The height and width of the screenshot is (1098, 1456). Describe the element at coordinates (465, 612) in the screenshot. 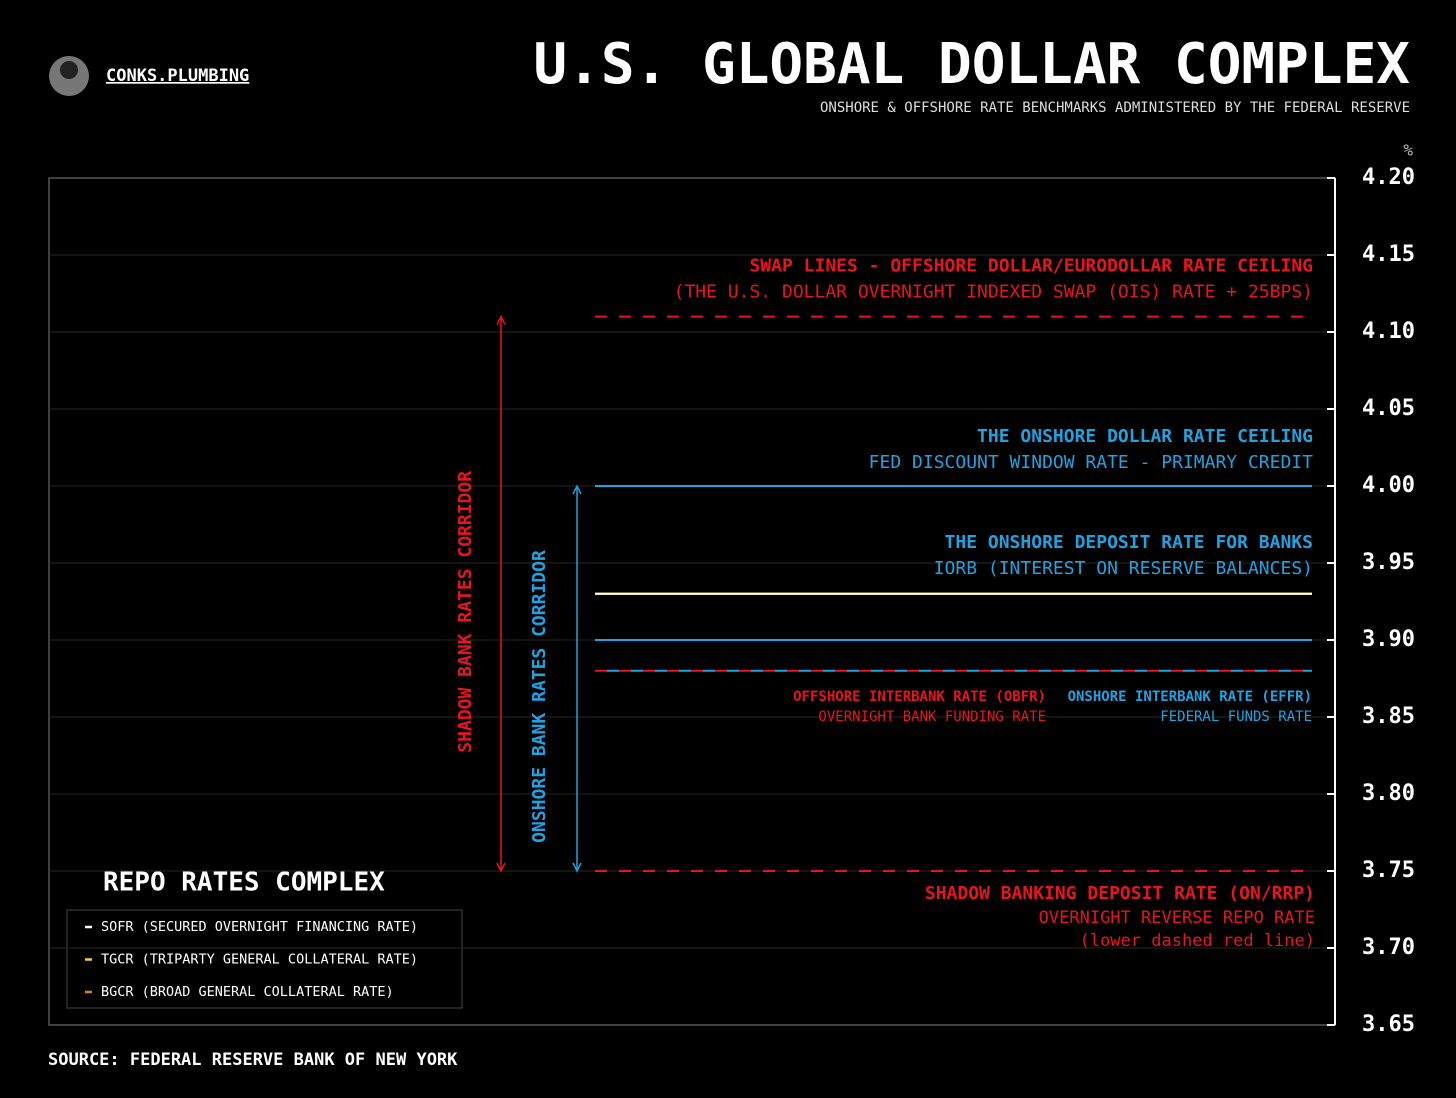

I see `corridor-label: SHADOW BANK RATES CORRIDOR` at that location.